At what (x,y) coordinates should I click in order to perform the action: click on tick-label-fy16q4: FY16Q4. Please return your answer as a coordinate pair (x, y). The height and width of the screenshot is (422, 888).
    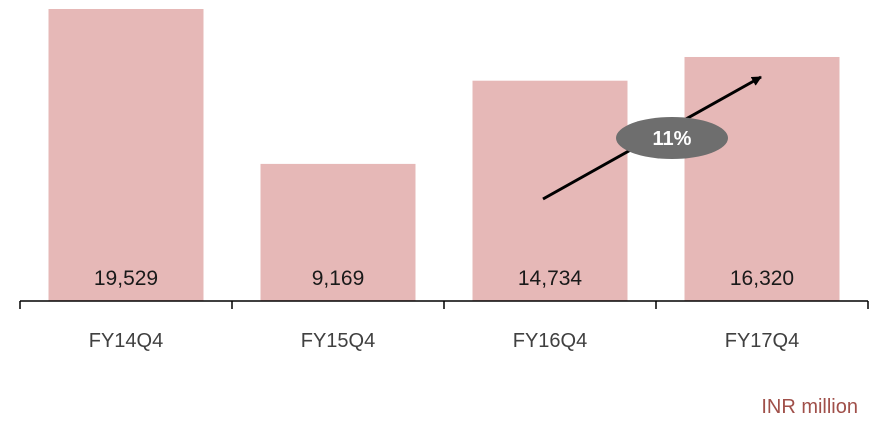
    Looking at the image, I should click on (550, 341).